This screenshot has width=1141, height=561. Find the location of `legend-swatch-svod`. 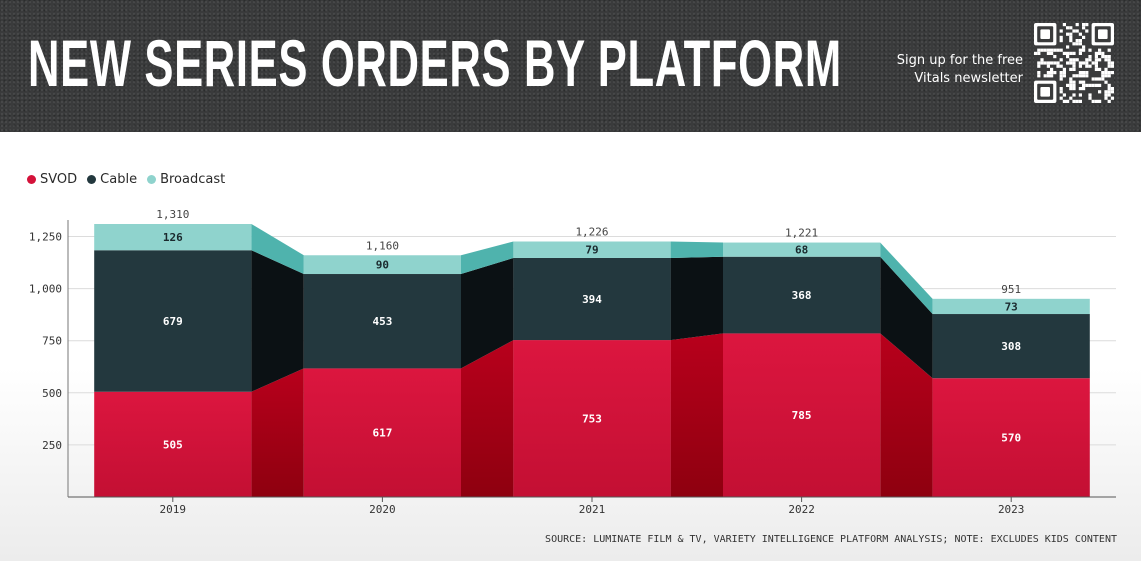

legend-swatch-svod is located at coordinates (31, 179).